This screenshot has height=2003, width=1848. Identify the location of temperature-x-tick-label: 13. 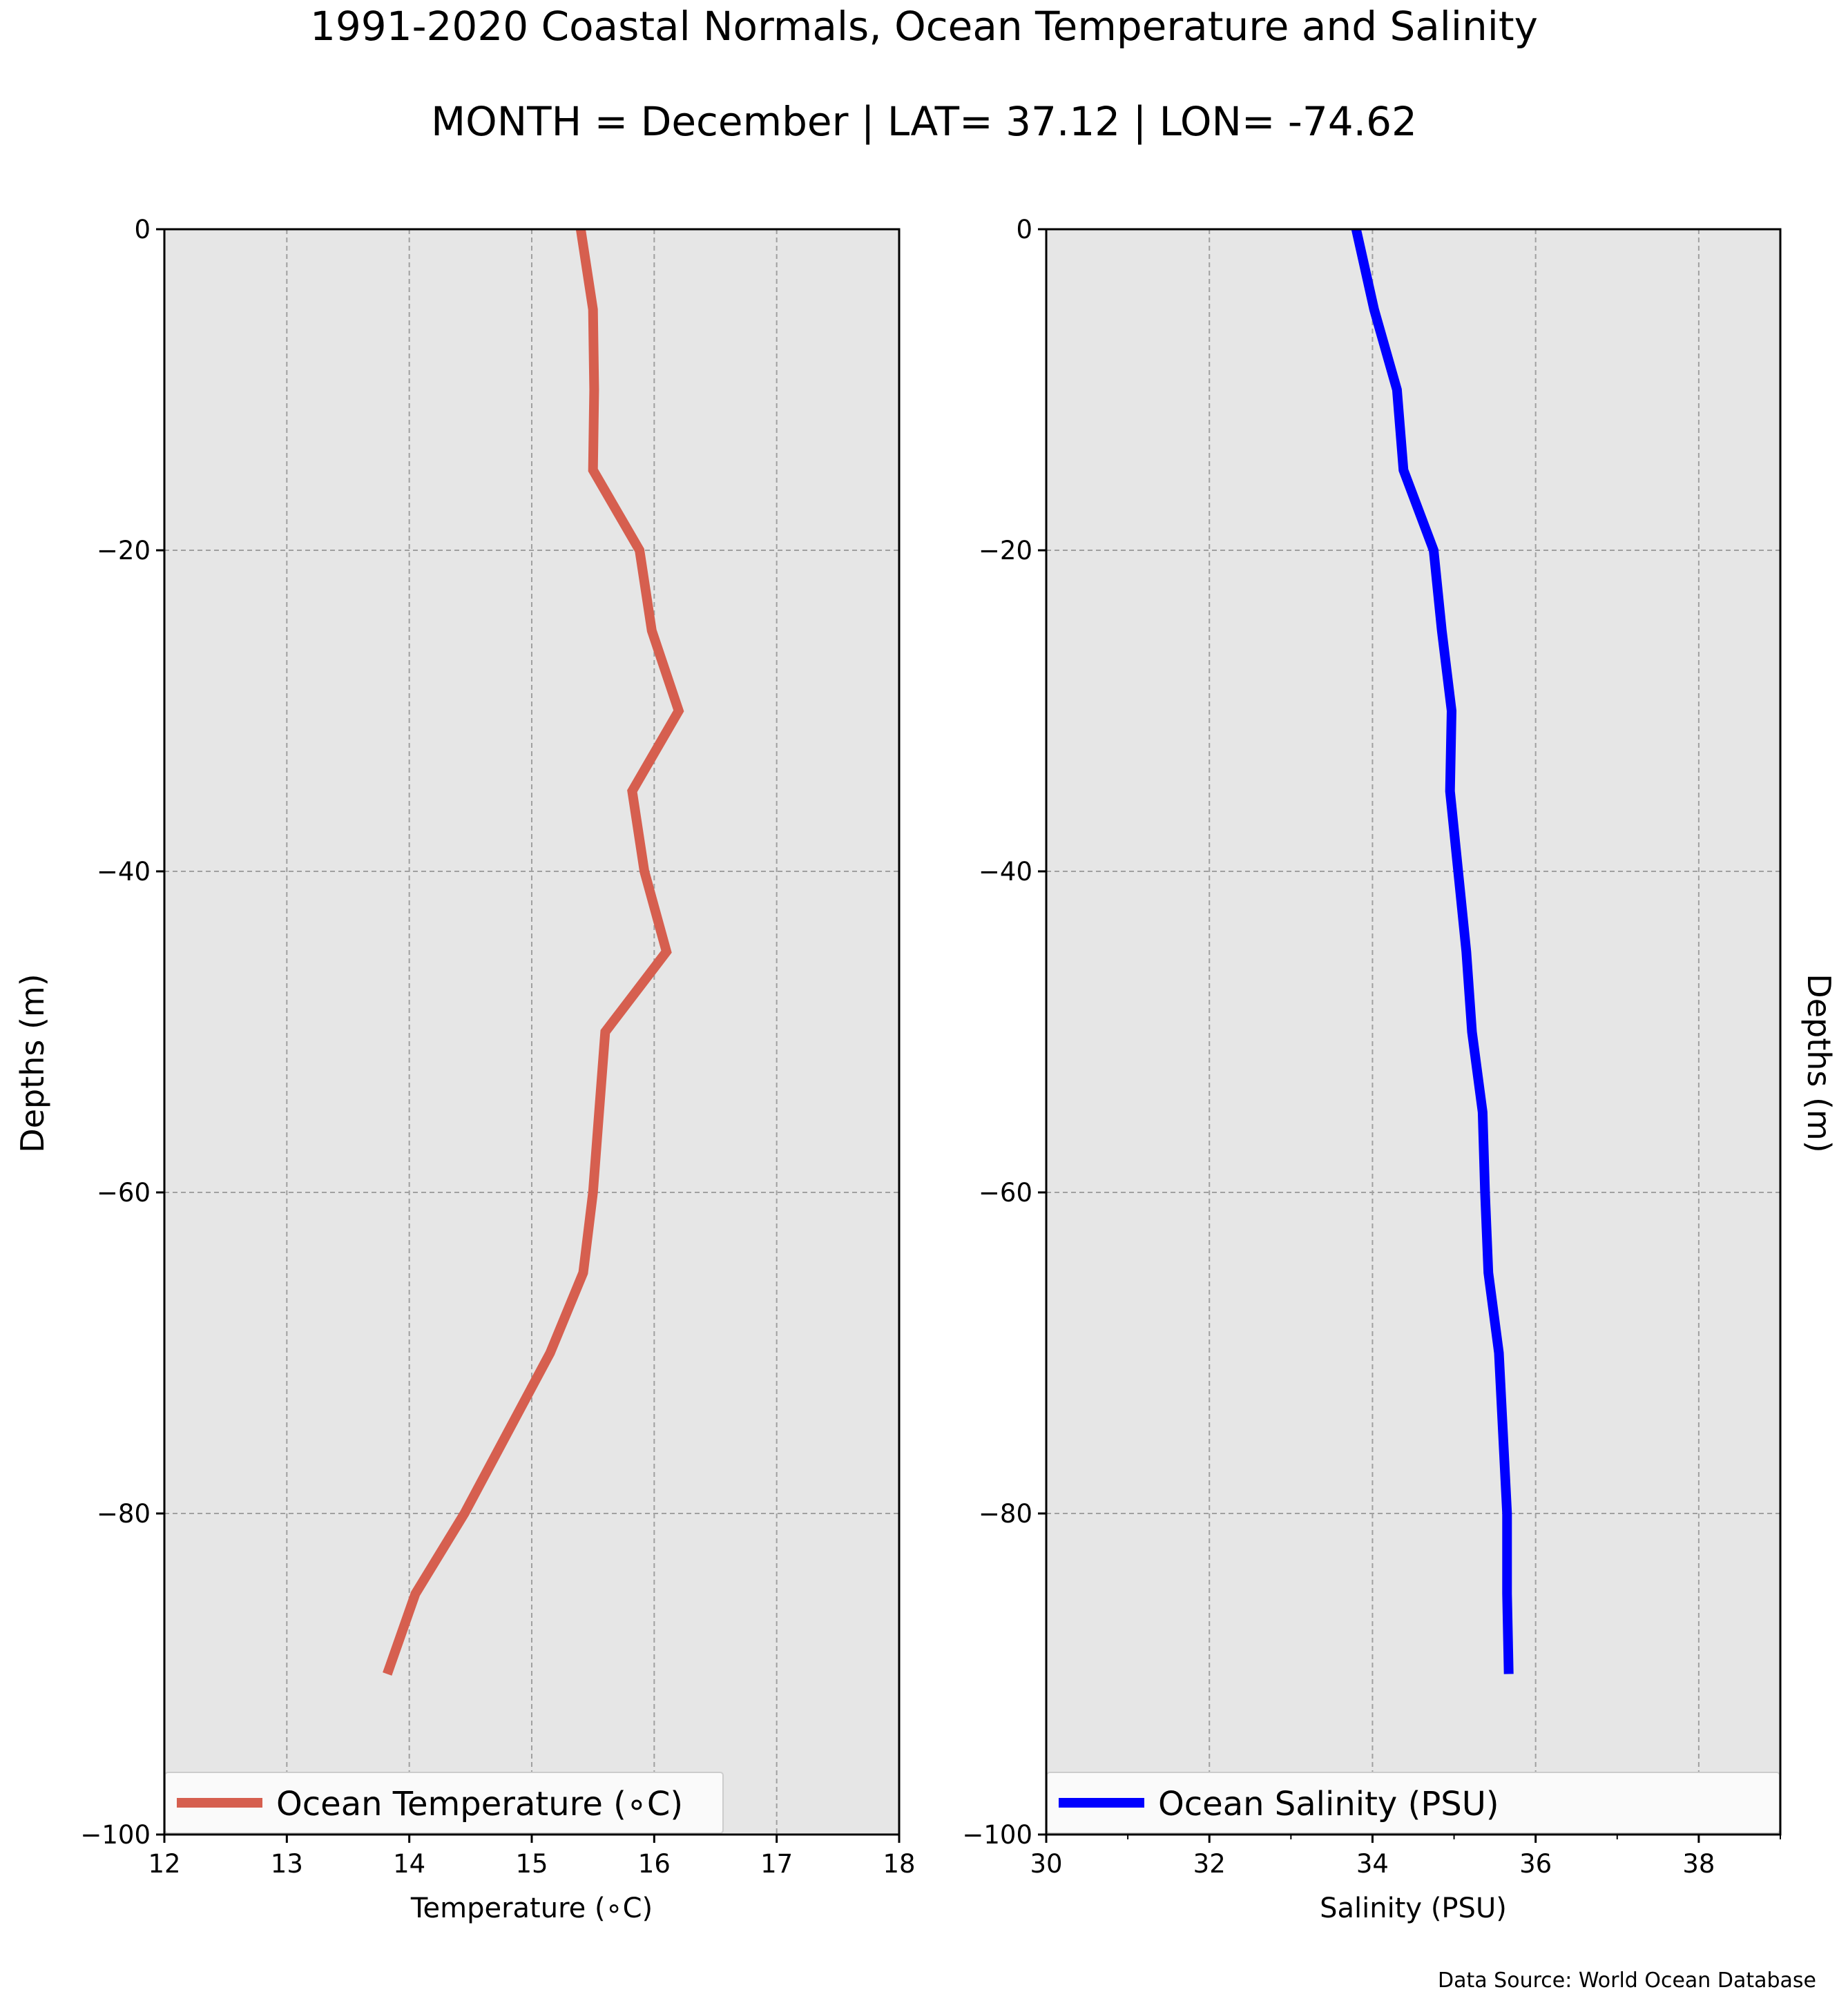
(287, 1864).